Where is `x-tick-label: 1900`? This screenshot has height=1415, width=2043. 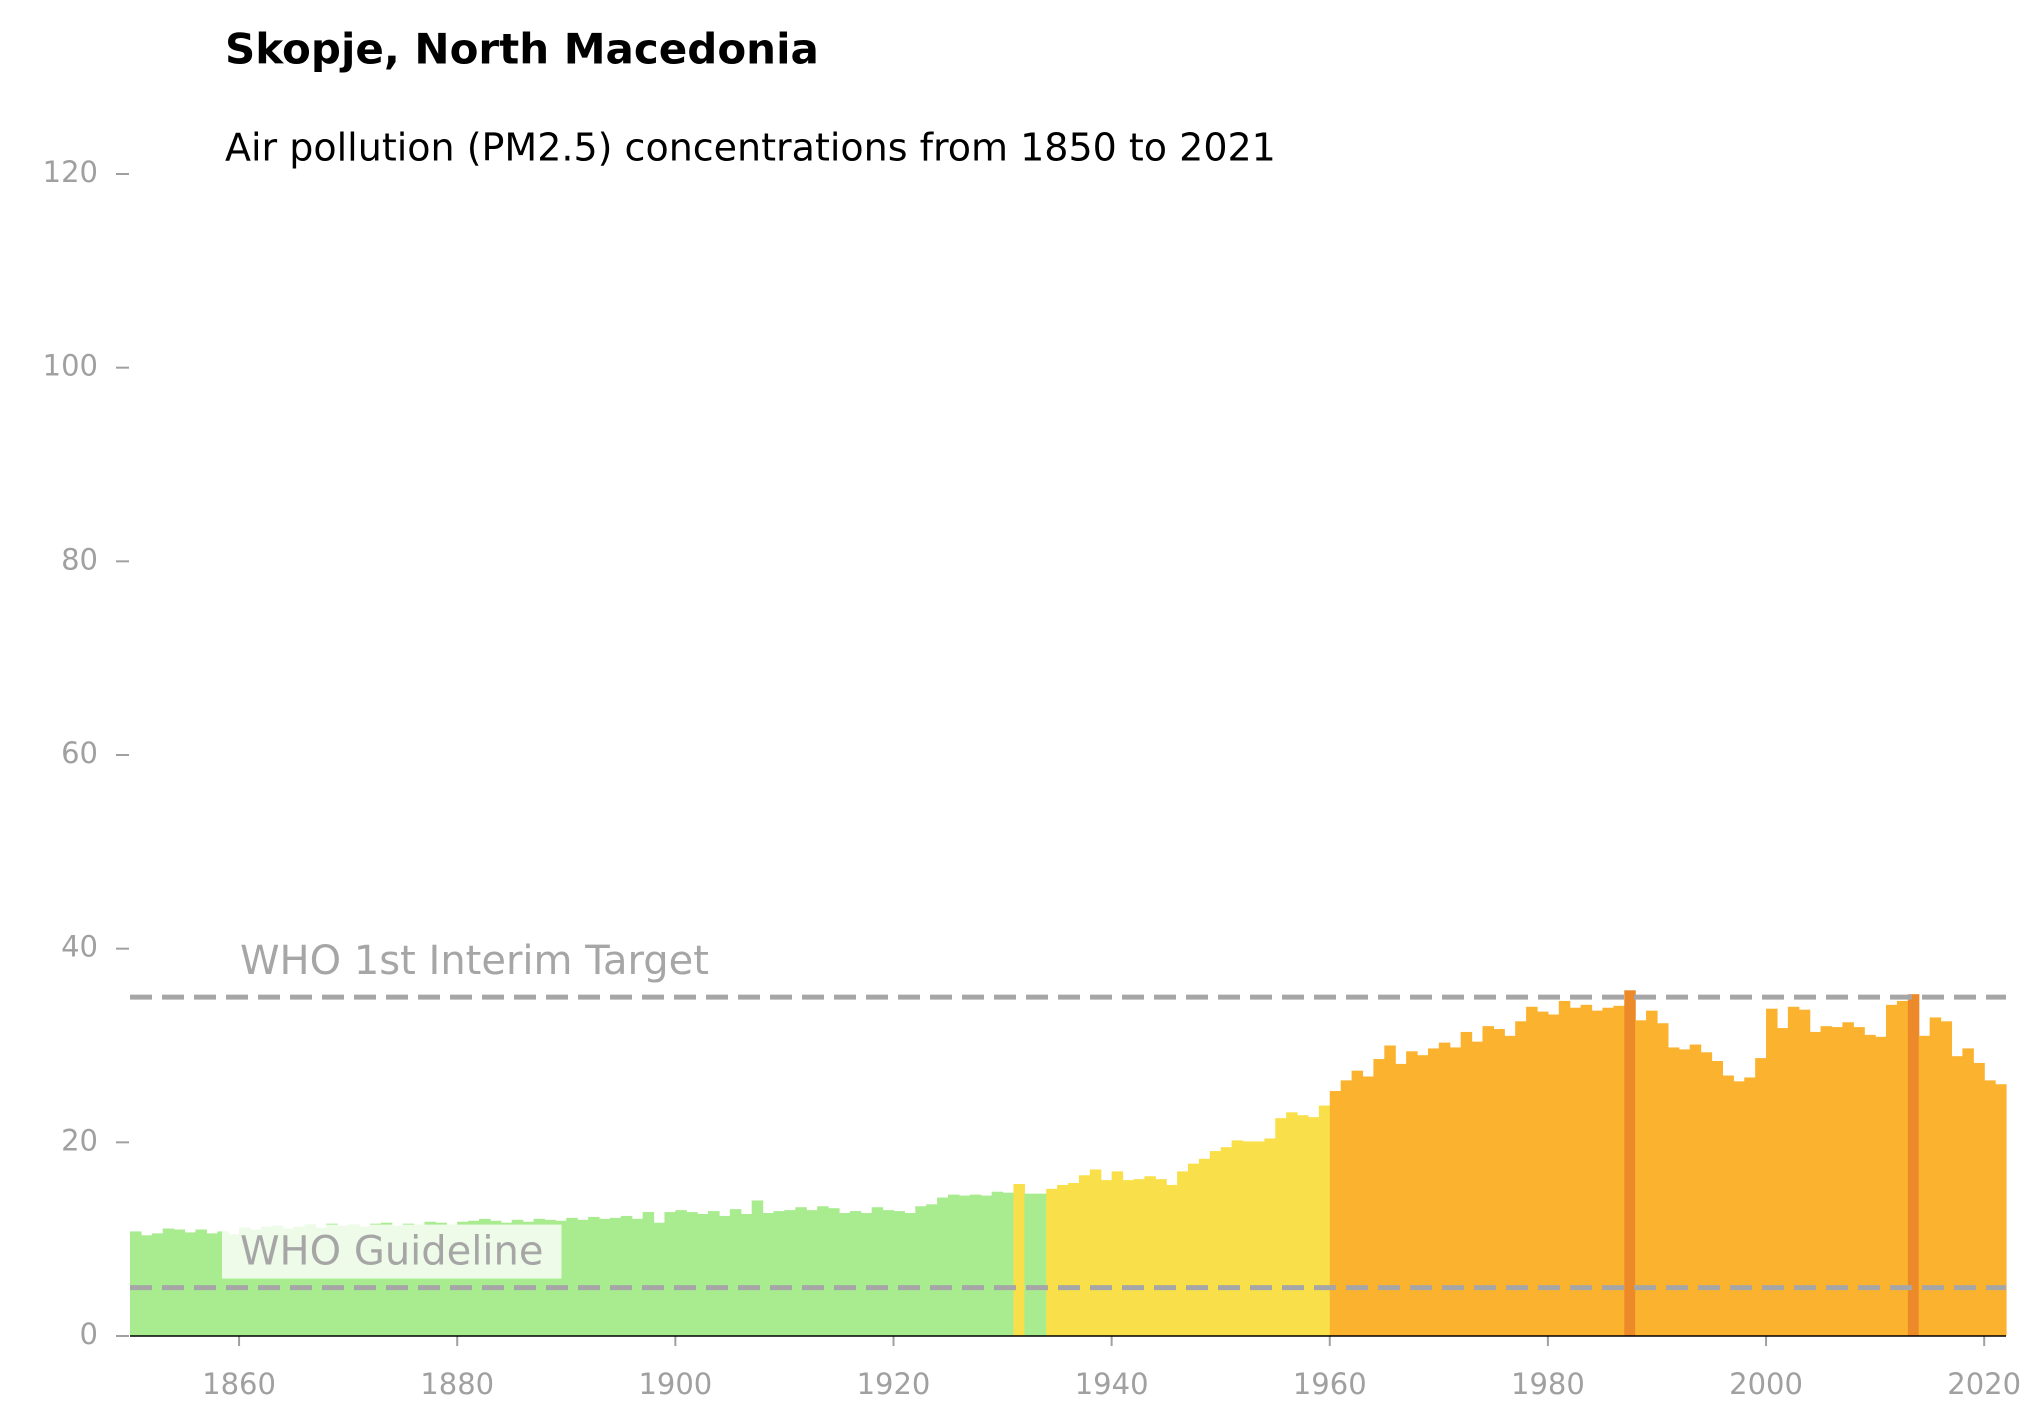
x-tick-label: 1900 is located at coordinates (675, 1384).